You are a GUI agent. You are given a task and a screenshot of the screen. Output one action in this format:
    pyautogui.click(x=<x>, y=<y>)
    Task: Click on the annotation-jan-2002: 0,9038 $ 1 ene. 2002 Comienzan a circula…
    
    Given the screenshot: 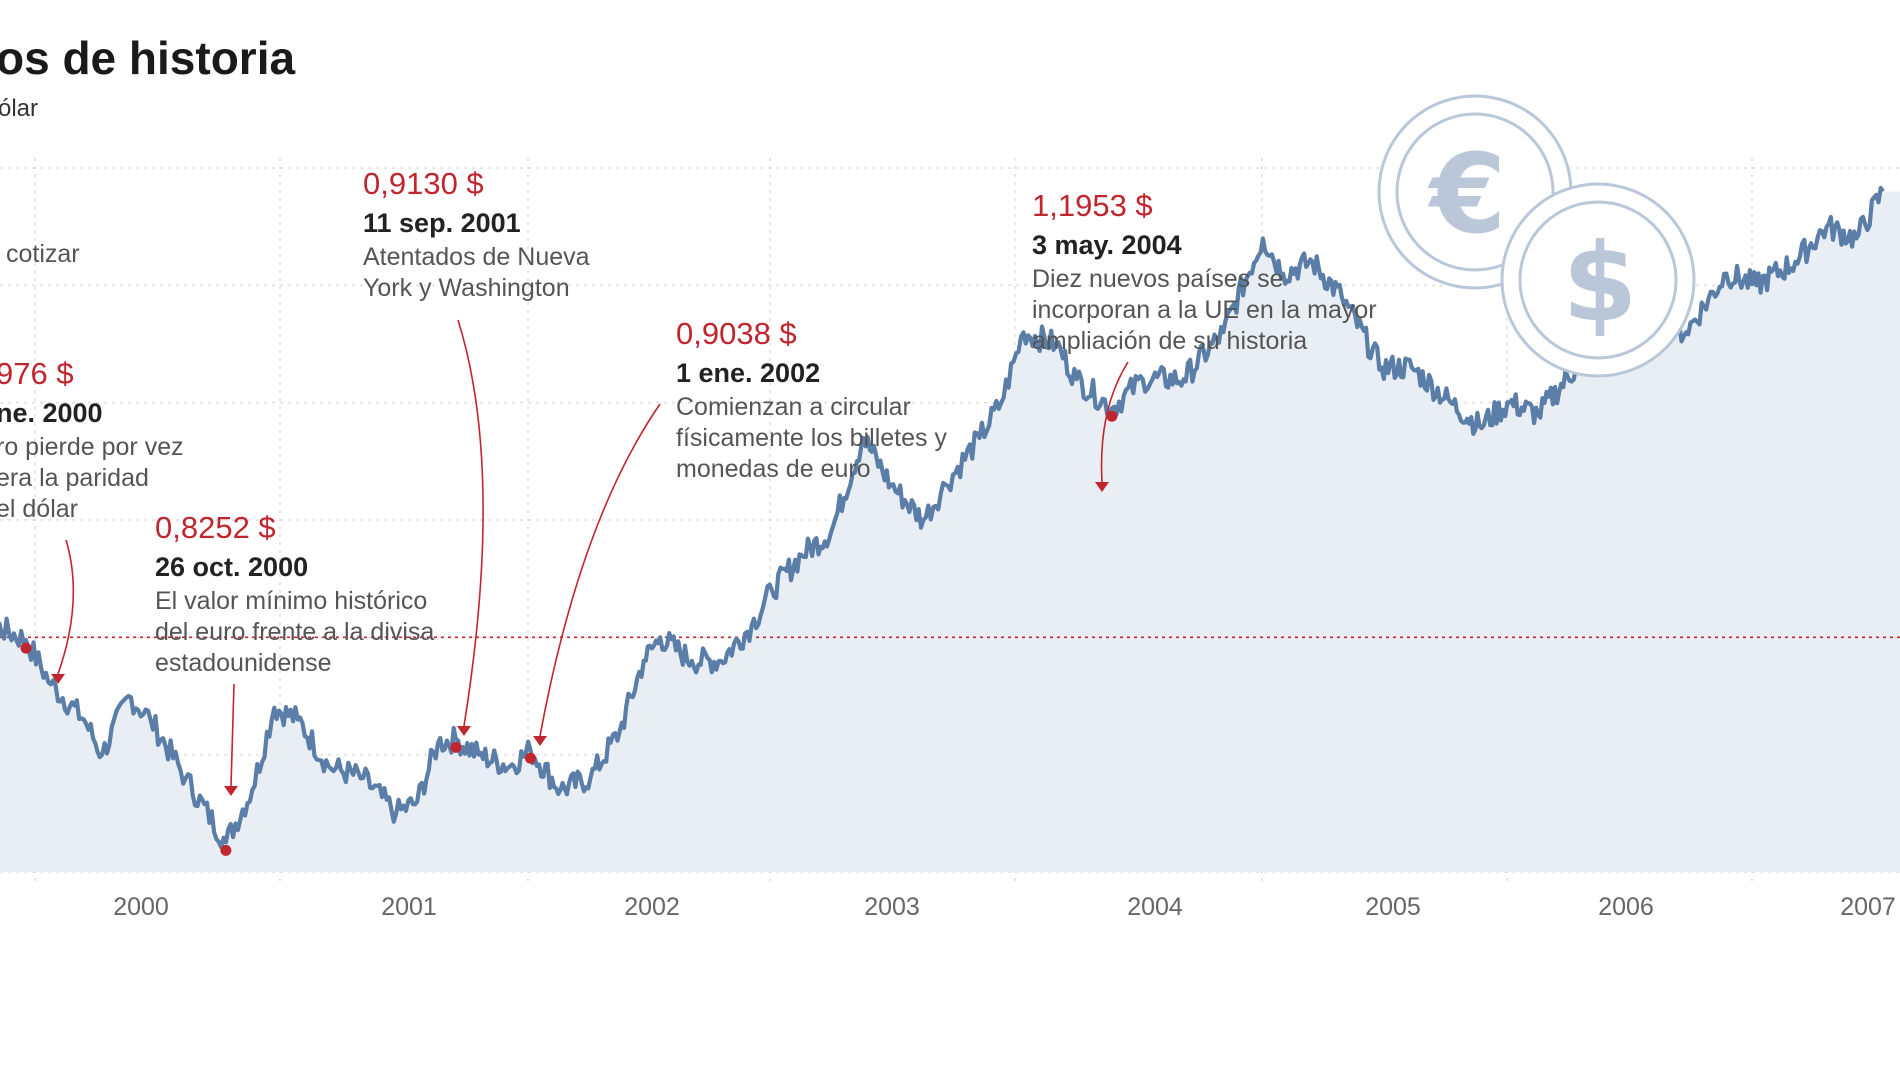 What is the action you would take?
    pyautogui.click(x=740, y=531)
    